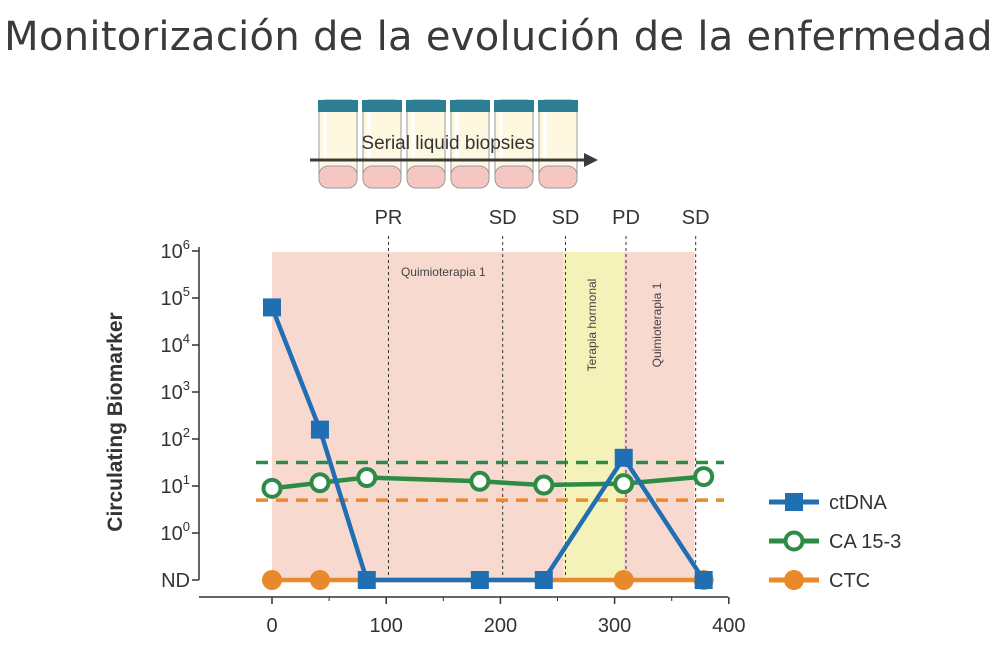 The image size is (997, 646). I want to click on x-tick-label: 0, so click(271, 626).